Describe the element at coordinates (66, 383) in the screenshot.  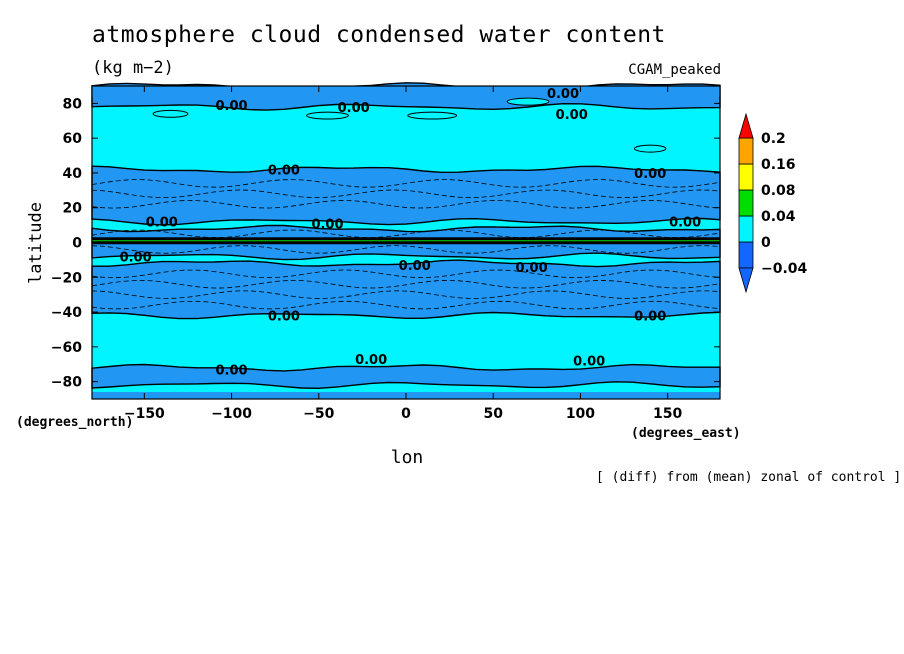
I see `y-tick-label: −80` at that location.